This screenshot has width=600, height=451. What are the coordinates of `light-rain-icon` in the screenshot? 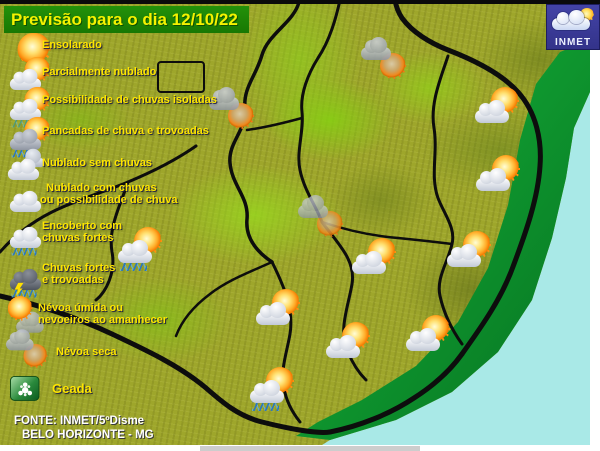 It's located at (24, 122).